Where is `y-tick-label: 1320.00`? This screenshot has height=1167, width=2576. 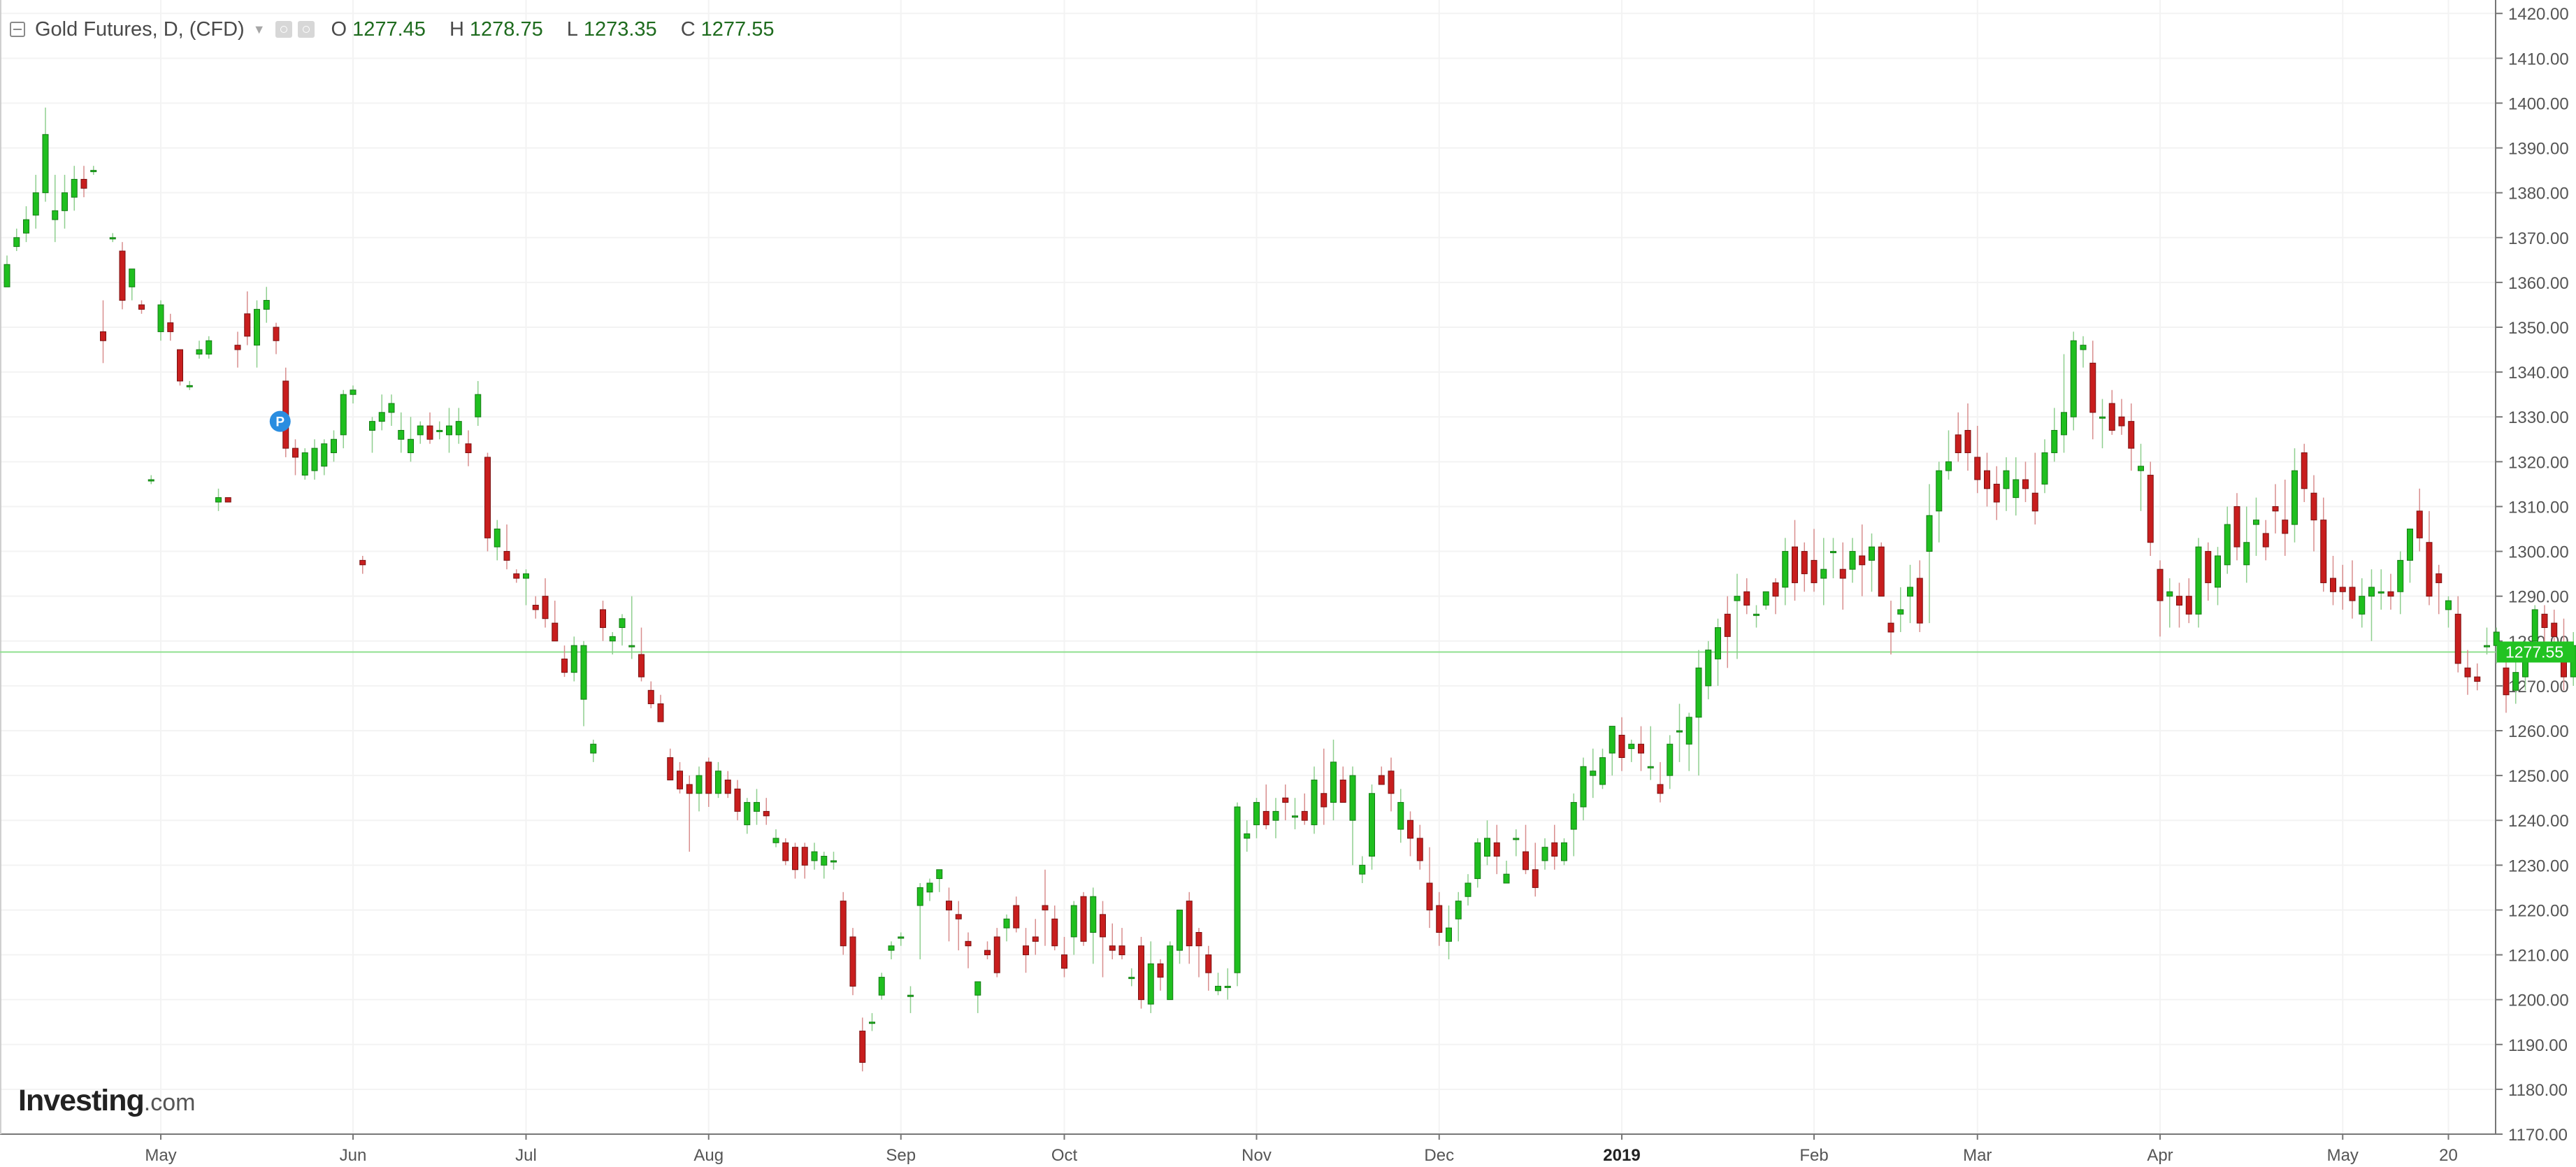 y-tick-label: 1320.00 is located at coordinates (2538, 463).